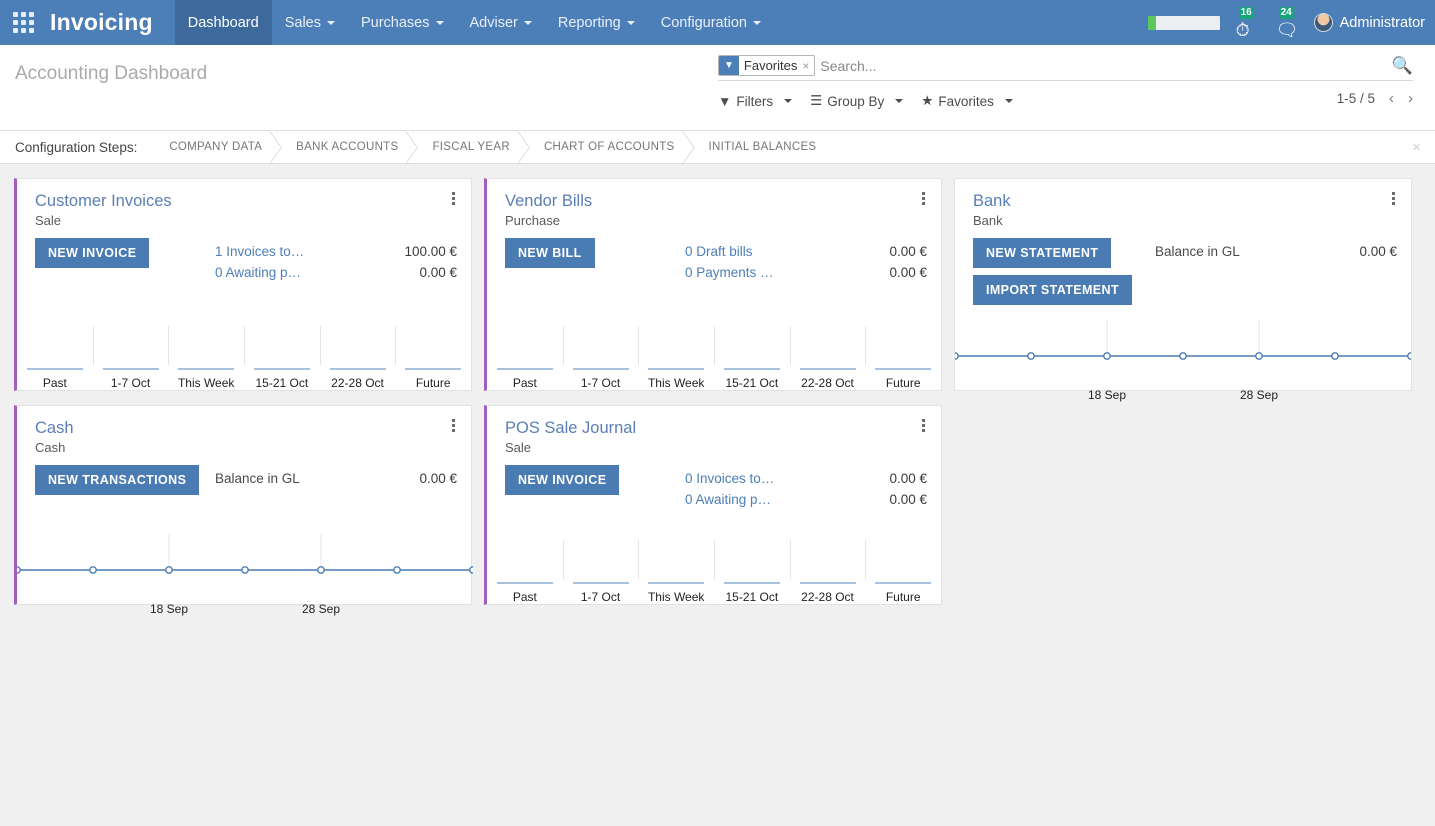 The height and width of the screenshot is (826, 1435). Describe the element at coordinates (518, 447) in the screenshot. I see `card-subtitle: Sale` at that location.